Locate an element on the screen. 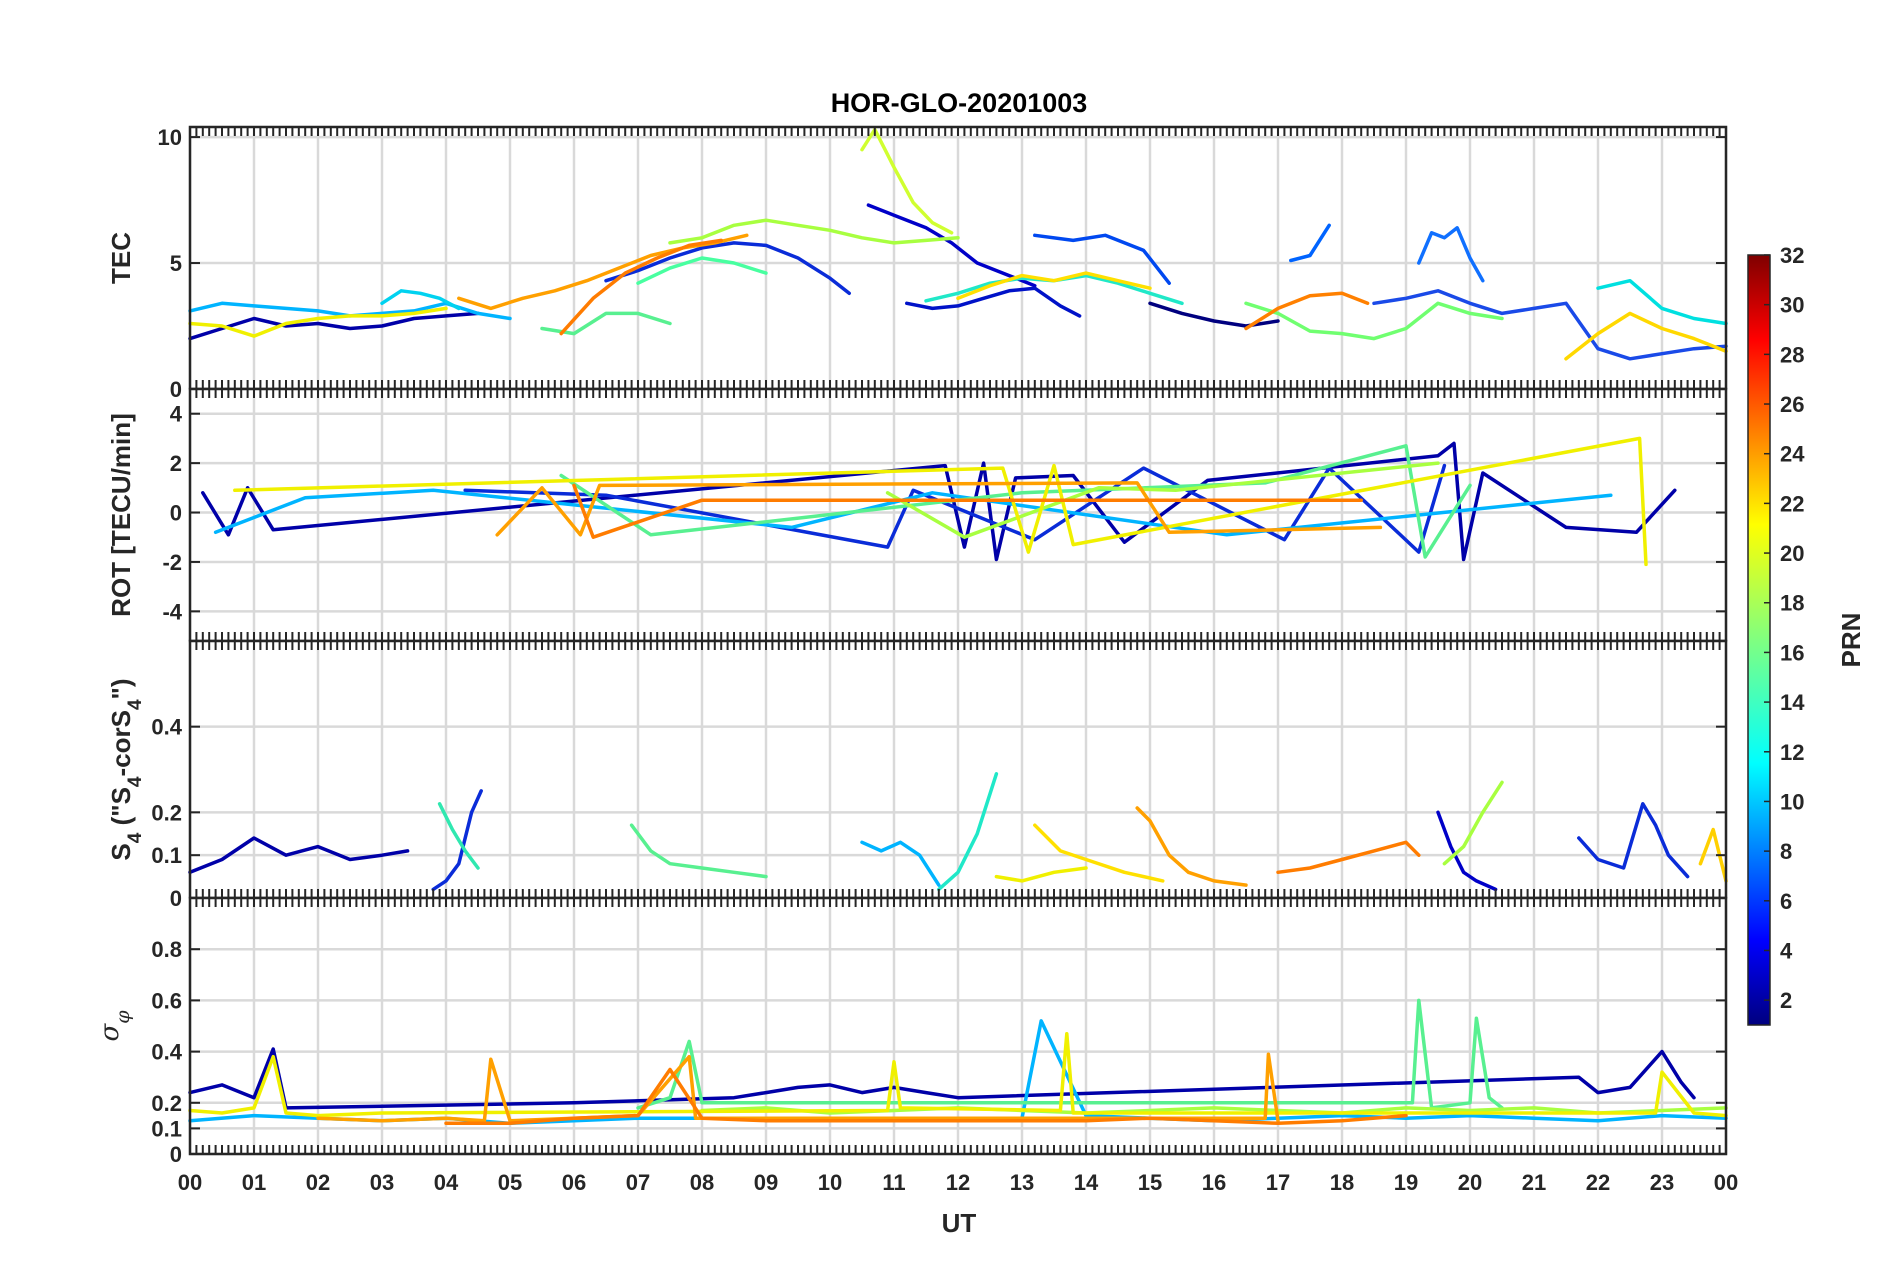  colorbar-tick-label: 26 is located at coordinates (1792, 404).